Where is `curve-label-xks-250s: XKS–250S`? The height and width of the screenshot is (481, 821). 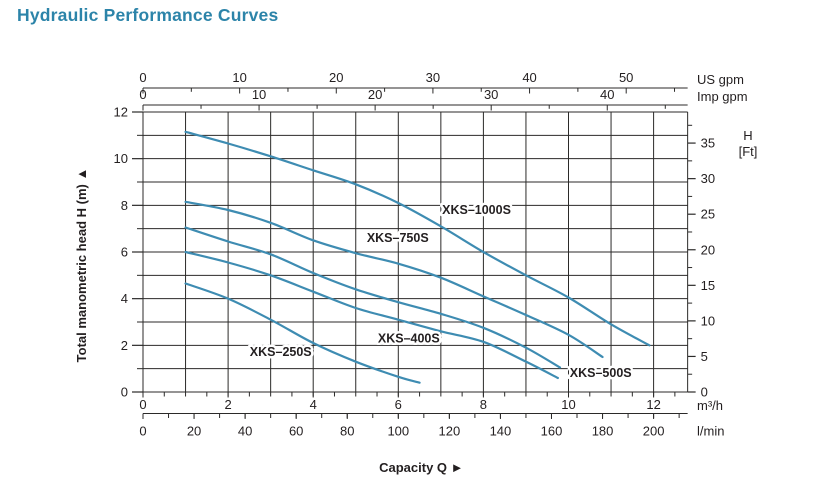
curve-label-xks-250s: XKS–250S is located at coordinates (281, 352).